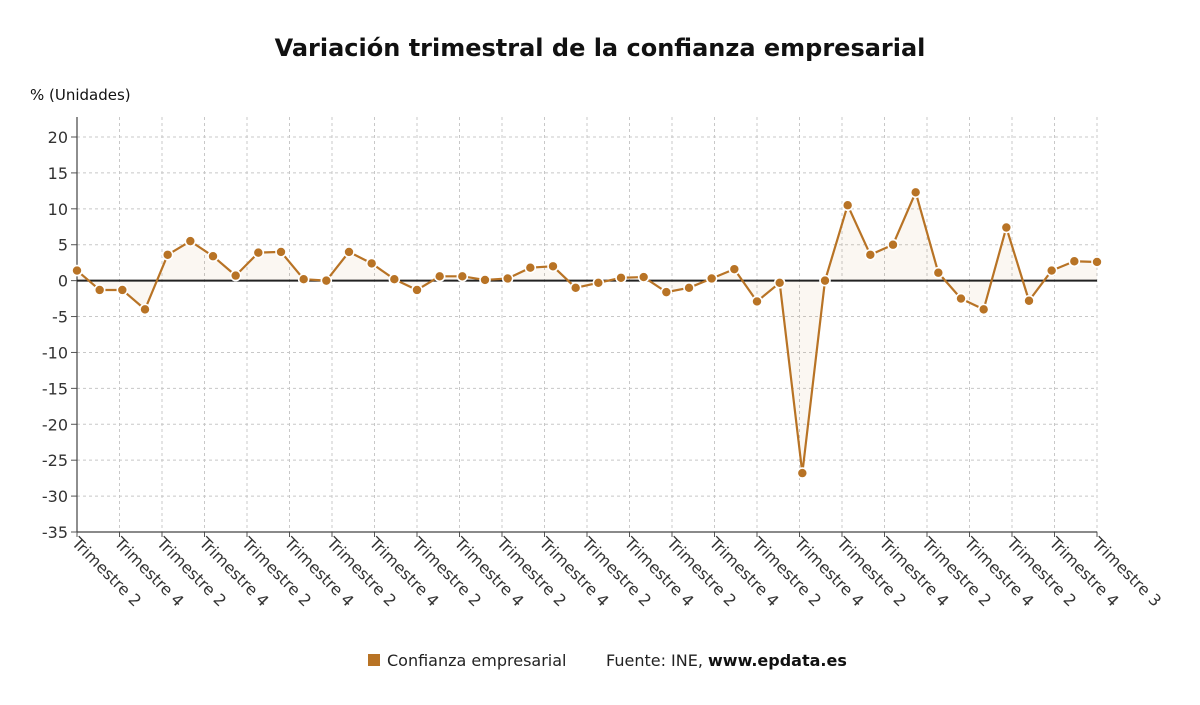 The width and height of the screenshot is (1200, 705). Describe the element at coordinates (63, 245) in the screenshot. I see `y-tick-label: 5` at that location.